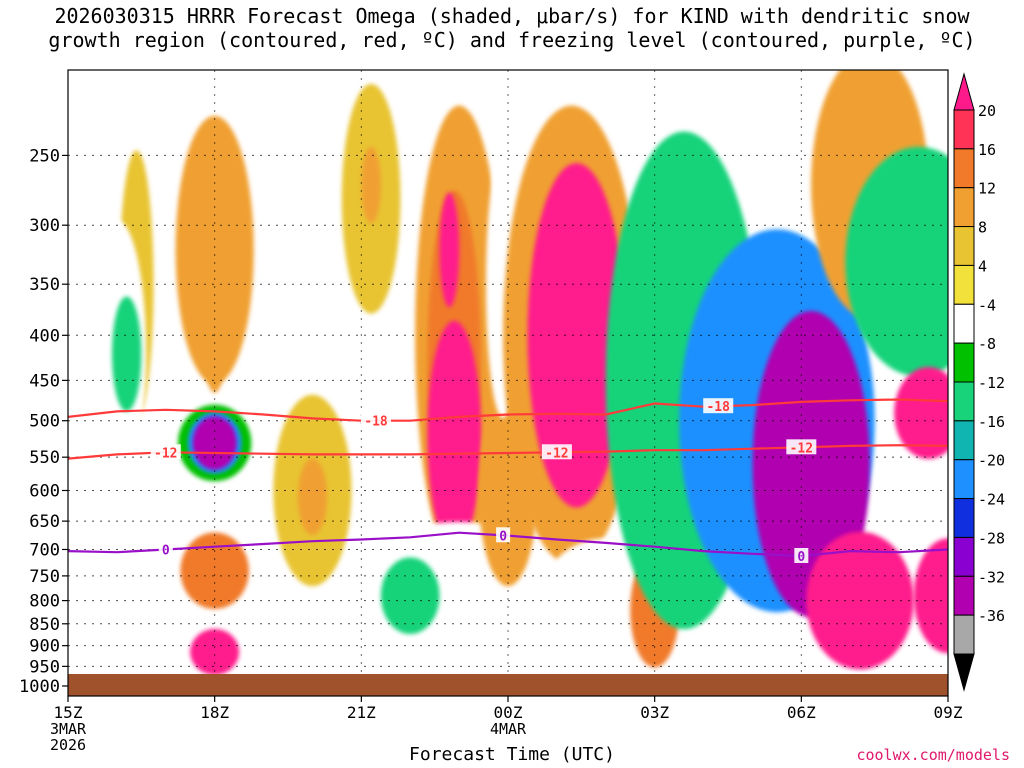  I want to click on colorbar-top-arrow, so click(964, 91).